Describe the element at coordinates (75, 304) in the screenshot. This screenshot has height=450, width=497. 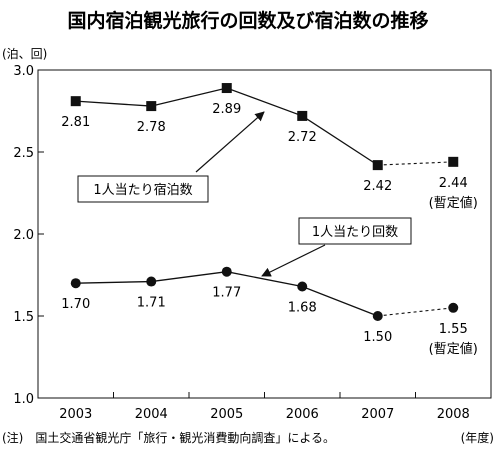
I see `data-label: 1.70` at that location.